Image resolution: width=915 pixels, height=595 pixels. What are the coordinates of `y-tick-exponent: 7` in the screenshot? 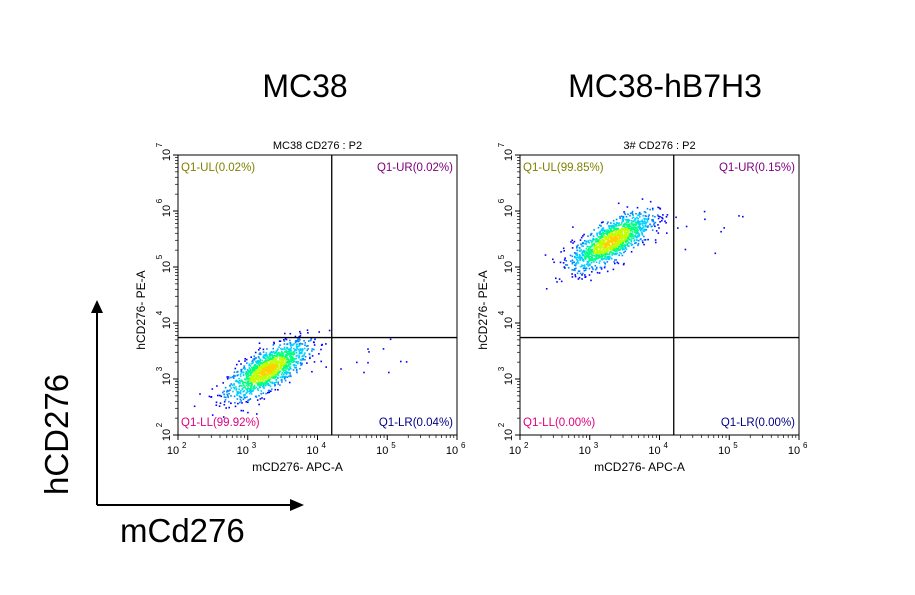 It's located at (159, 144).